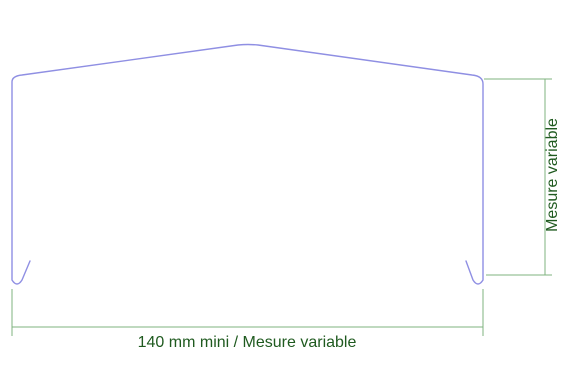 This screenshot has width=579, height=367. What do you see at coordinates (522, 177) in the screenshot?
I see `height-dimension: Mesure variable` at bounding box center [522, 177].